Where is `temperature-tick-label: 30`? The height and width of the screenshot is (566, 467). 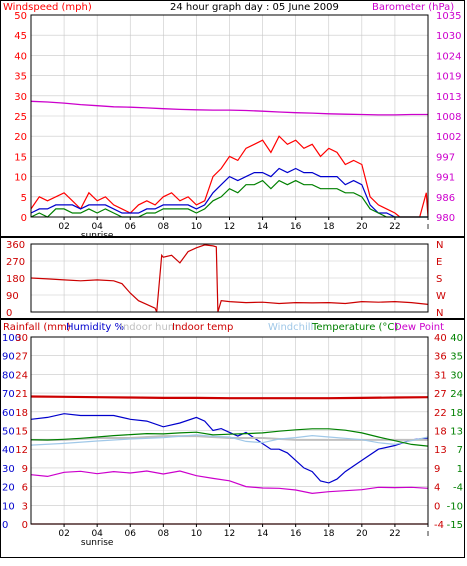 temperature-tick-label: 30 is located at coordinates (456, 375).